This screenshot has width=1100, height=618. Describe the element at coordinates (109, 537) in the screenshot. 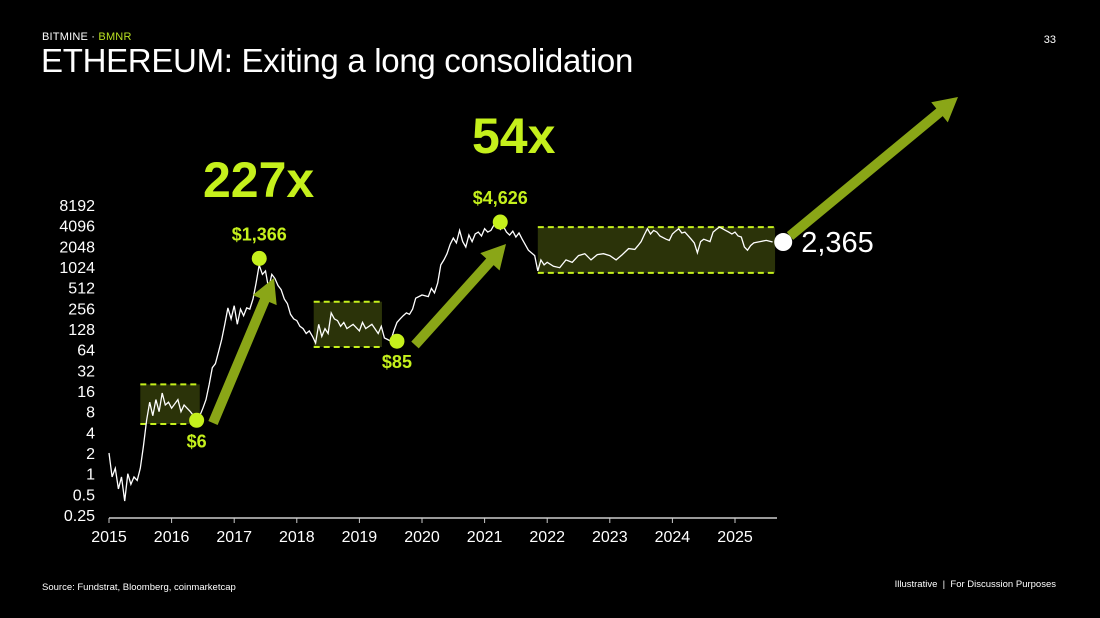

I see `x-tick-label: 2015` at that location.